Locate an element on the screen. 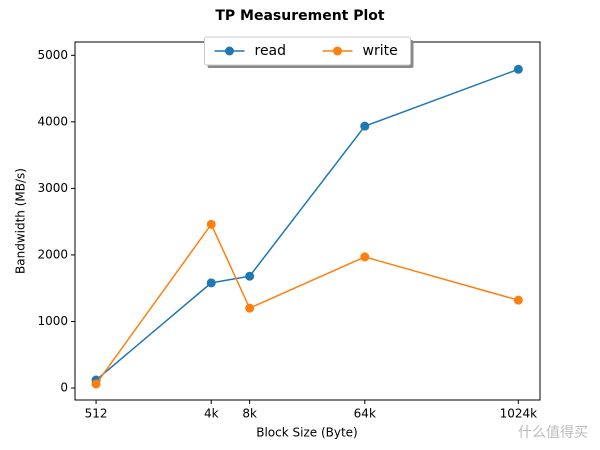 This screenshot has width=600, height=450. legend-box is located at coordinates (307, 51).